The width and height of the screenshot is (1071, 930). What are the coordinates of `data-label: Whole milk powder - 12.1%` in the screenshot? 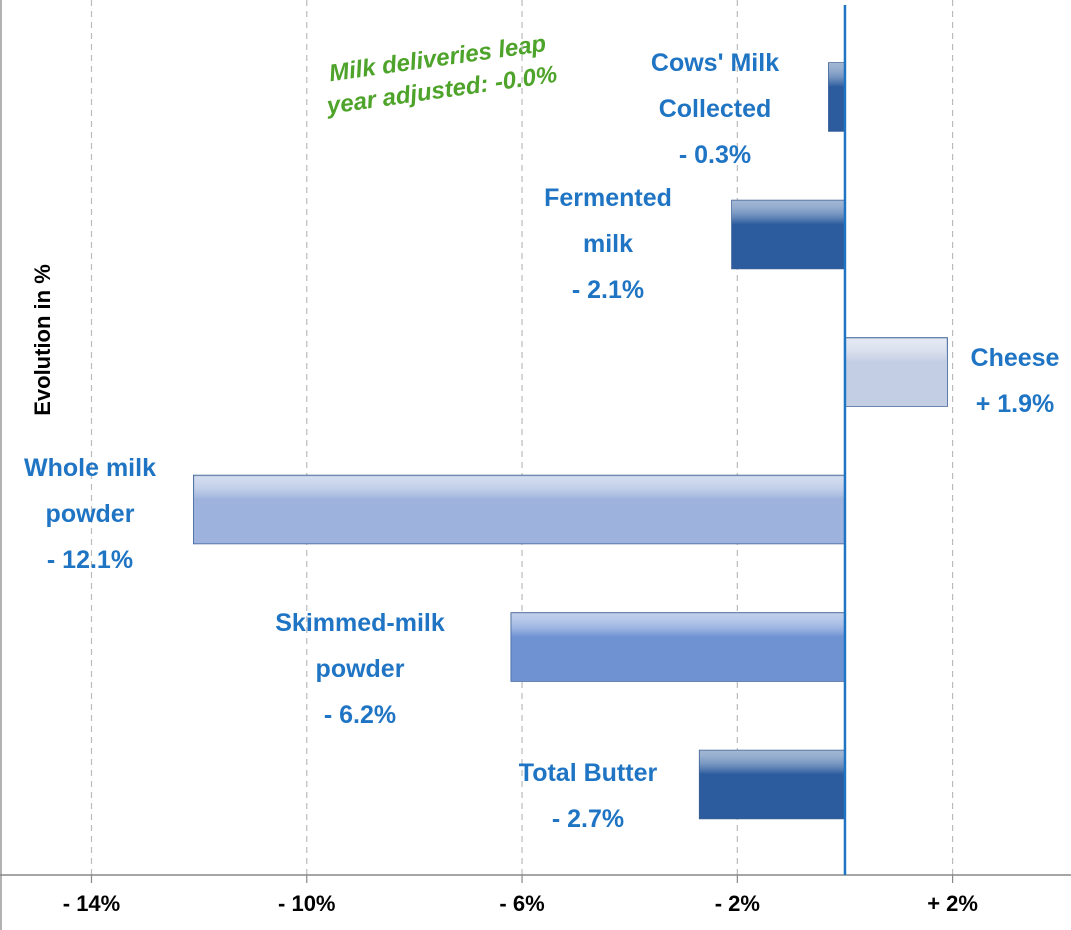 It's located at (92, 514).